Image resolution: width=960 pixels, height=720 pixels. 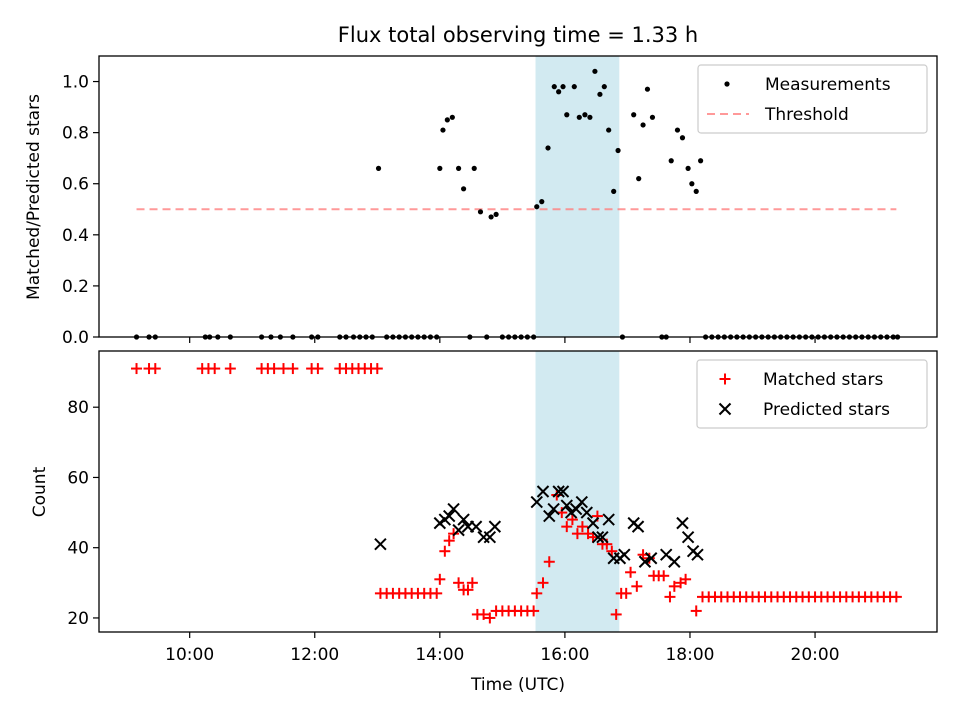 What do you see at coordinates (314, 655) in the screenshot?
I see `x-tick-label: 12:00` at bounding box center [314, 655].